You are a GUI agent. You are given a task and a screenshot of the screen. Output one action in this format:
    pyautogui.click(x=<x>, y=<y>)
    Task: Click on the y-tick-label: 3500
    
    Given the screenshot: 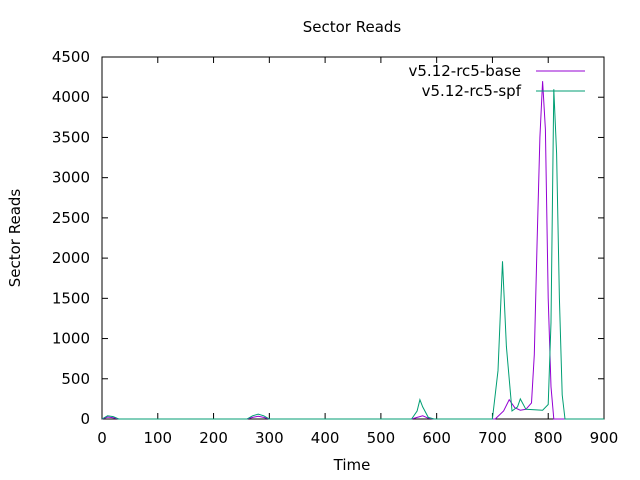 What is the action you would take?
    pyautogui.click(x=71, y=137)
    